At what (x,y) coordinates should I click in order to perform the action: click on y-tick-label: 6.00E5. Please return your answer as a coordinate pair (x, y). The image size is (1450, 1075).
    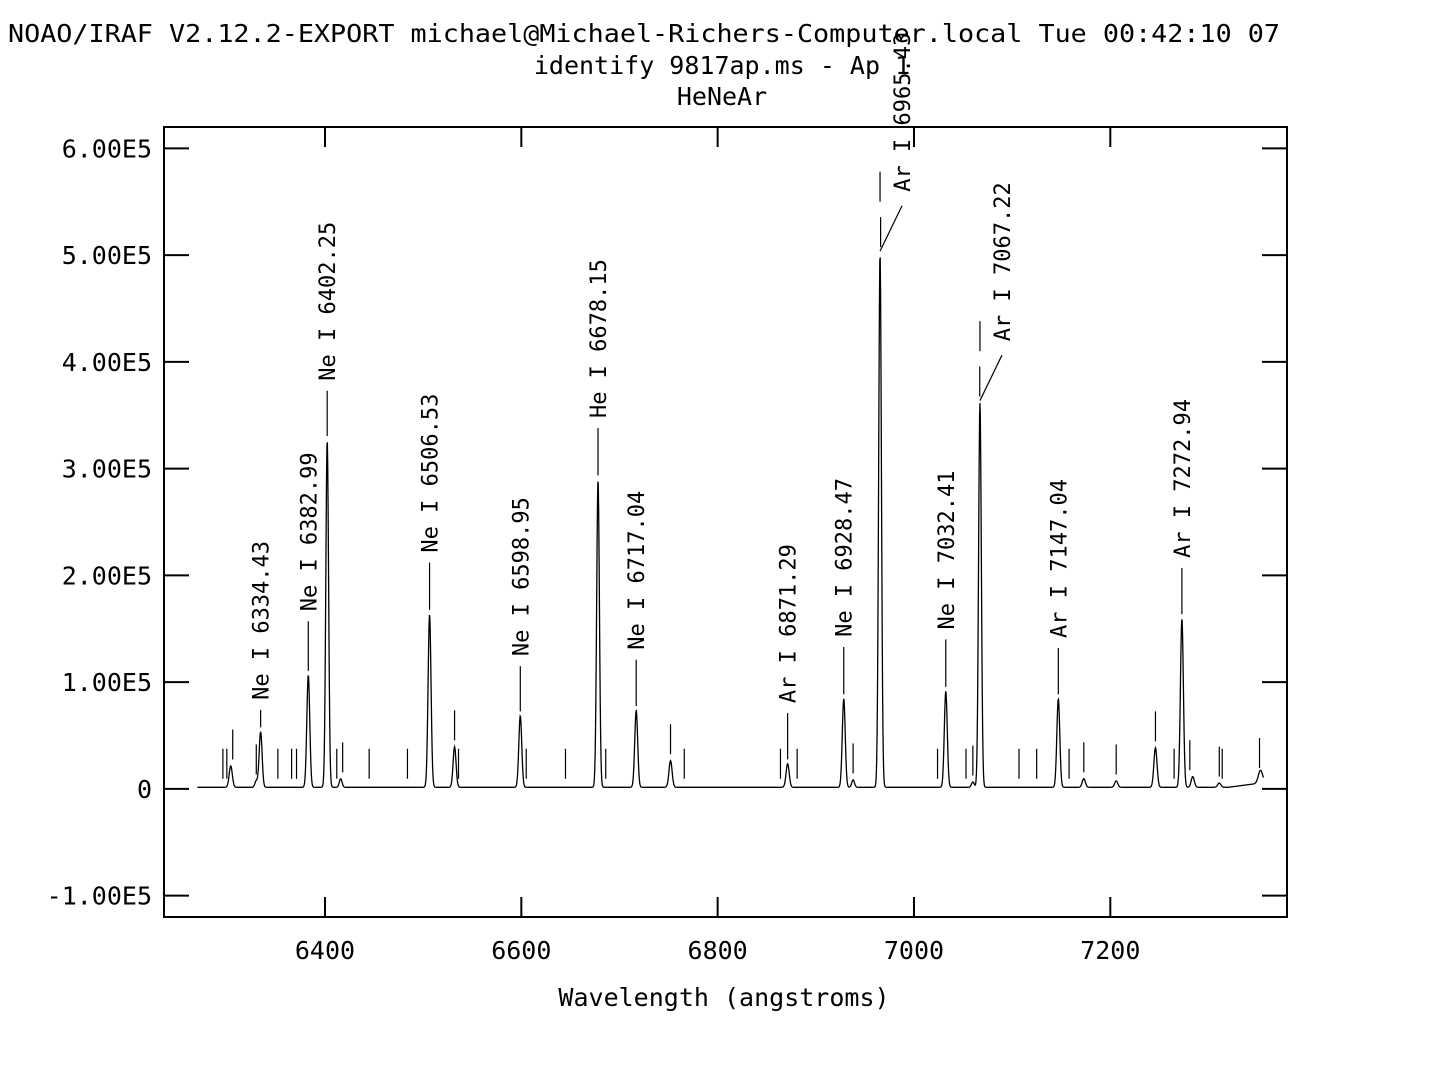
    Looking at the image, I should click on (107, 148).